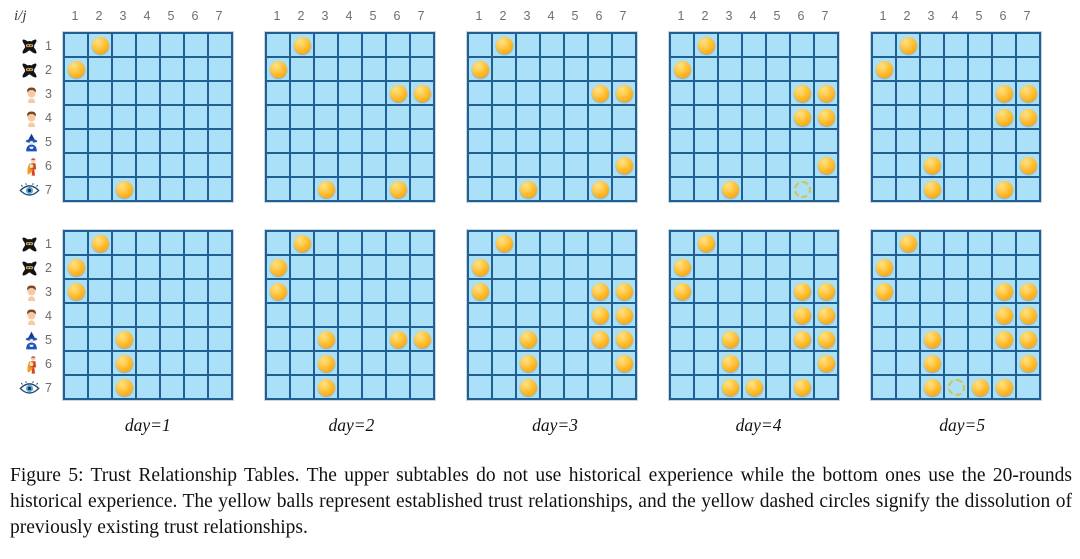 The width and height of the screenshot is (1080, 559). I want to click on column-header-row: i/j 1 2 3 4 5 6 7 1 2 3 4 5 6 7 1 2 3 4 5 6 7 1 2 3 4 5 6 7 1 2 3 4 5 6 7, so click(543, 16).